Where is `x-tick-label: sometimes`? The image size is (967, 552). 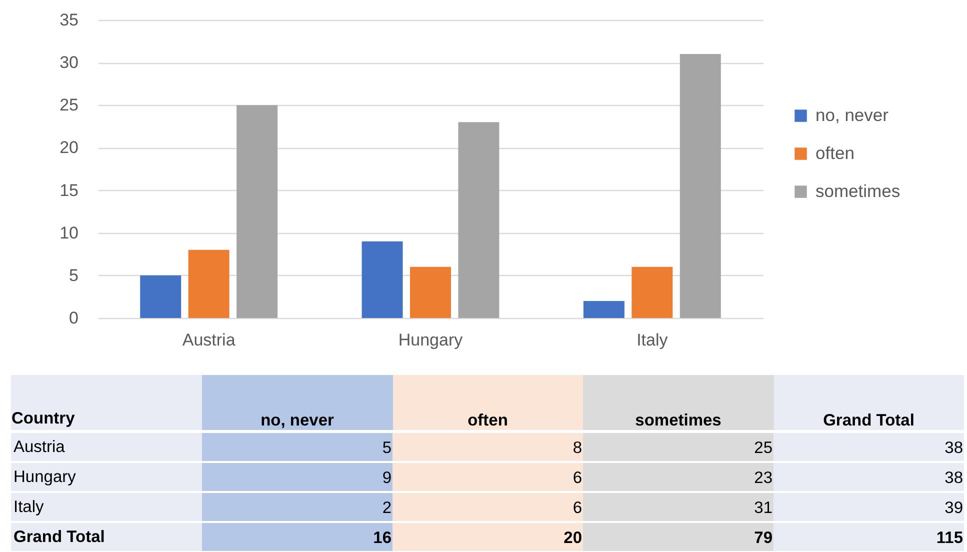 x-tick-label: sometimes is located at coordinates (678, 421).